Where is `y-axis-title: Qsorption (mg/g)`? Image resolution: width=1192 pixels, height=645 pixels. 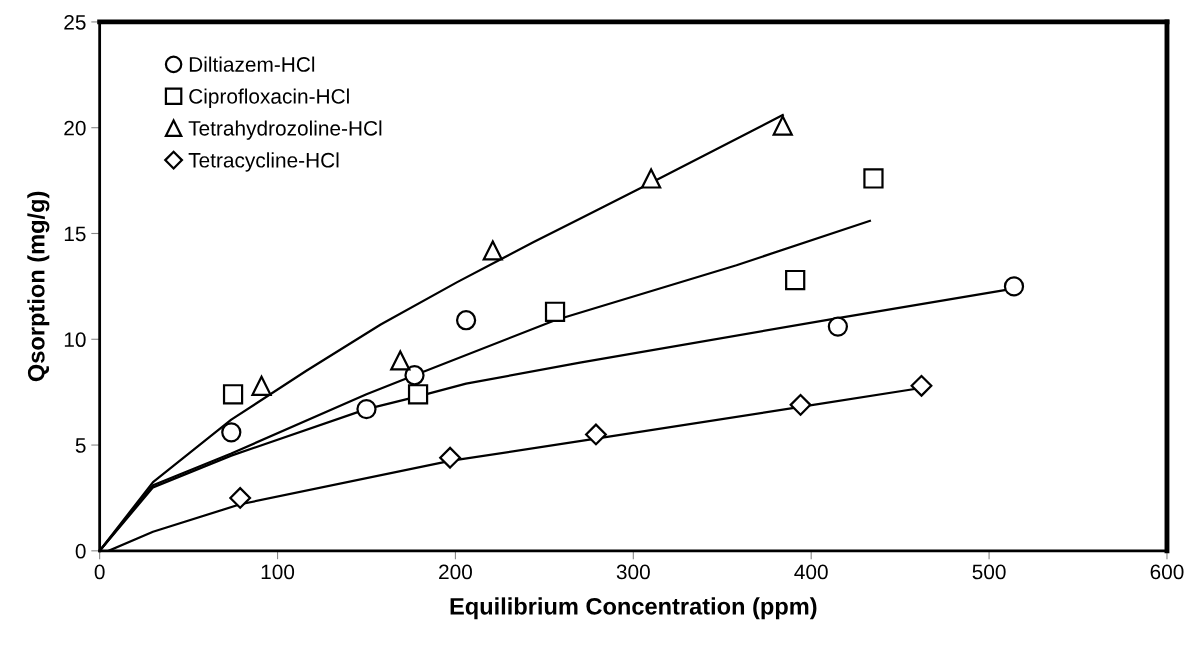 y-axis-title: Qsorption (mg/g) is located at coordinates (38, 286).